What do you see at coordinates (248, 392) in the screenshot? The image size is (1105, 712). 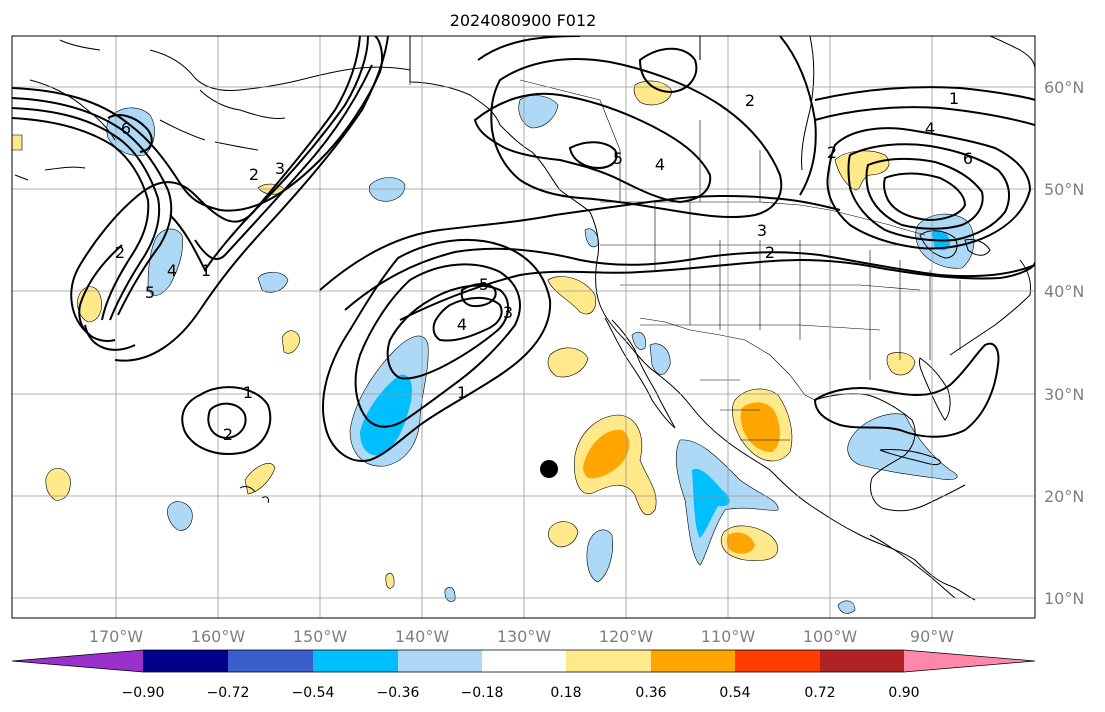 I see `contour-label-1-hawaii: 1` at bounding box center [248, 392].